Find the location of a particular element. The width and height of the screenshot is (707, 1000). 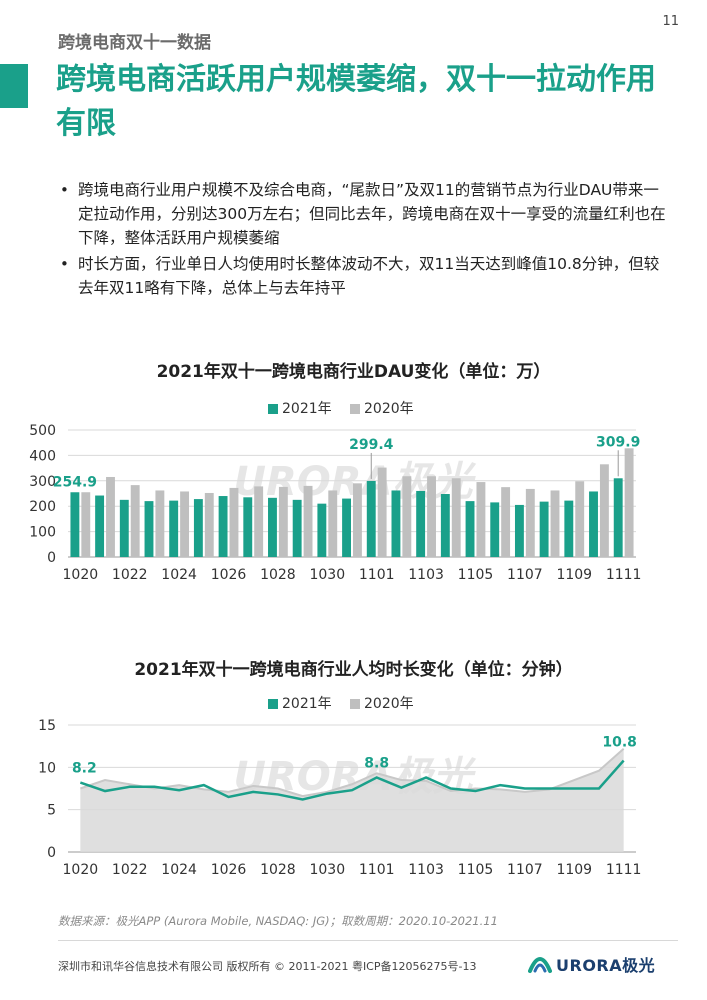

data-label: 299.4 is located at coordinates (371, 445).